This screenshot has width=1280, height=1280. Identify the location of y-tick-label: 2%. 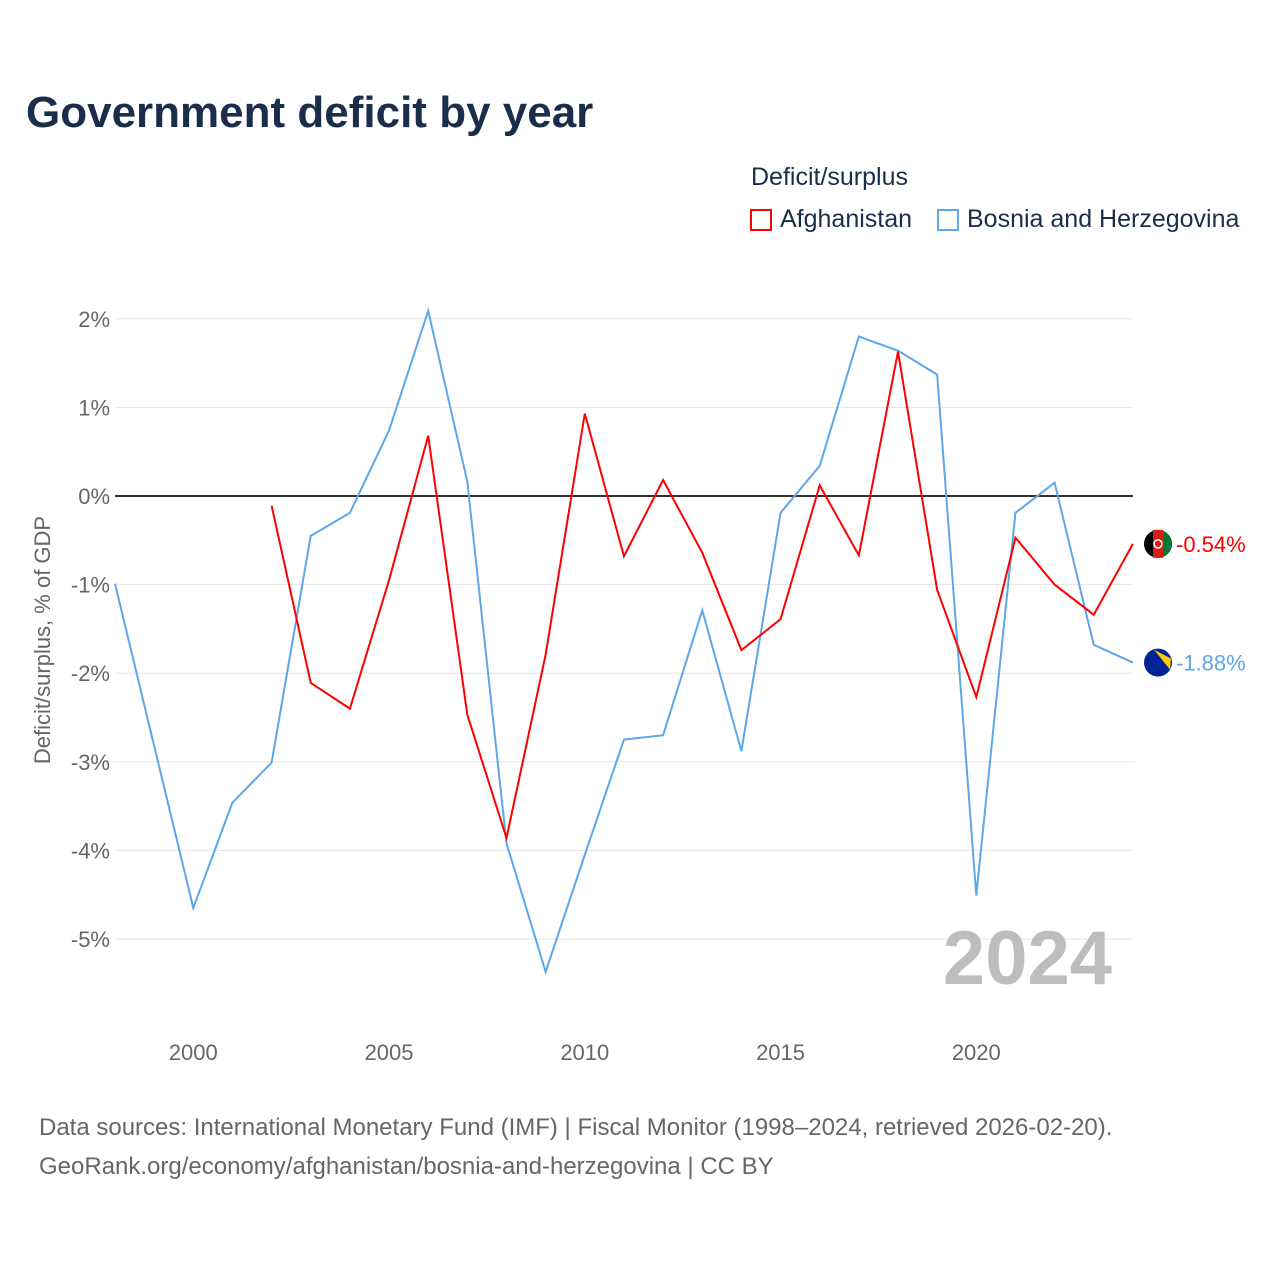
(94, 319).